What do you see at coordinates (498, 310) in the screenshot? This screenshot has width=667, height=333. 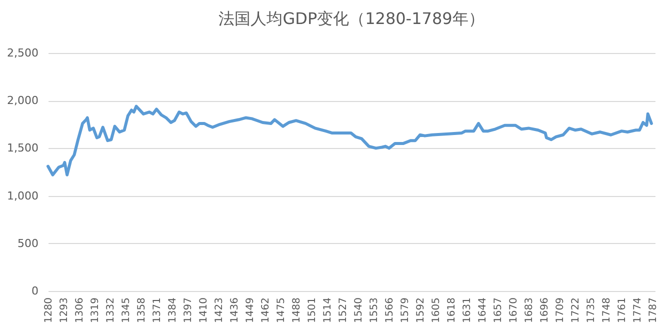 I see `x-tick-label: 1657` at bounding box center [498, 310].